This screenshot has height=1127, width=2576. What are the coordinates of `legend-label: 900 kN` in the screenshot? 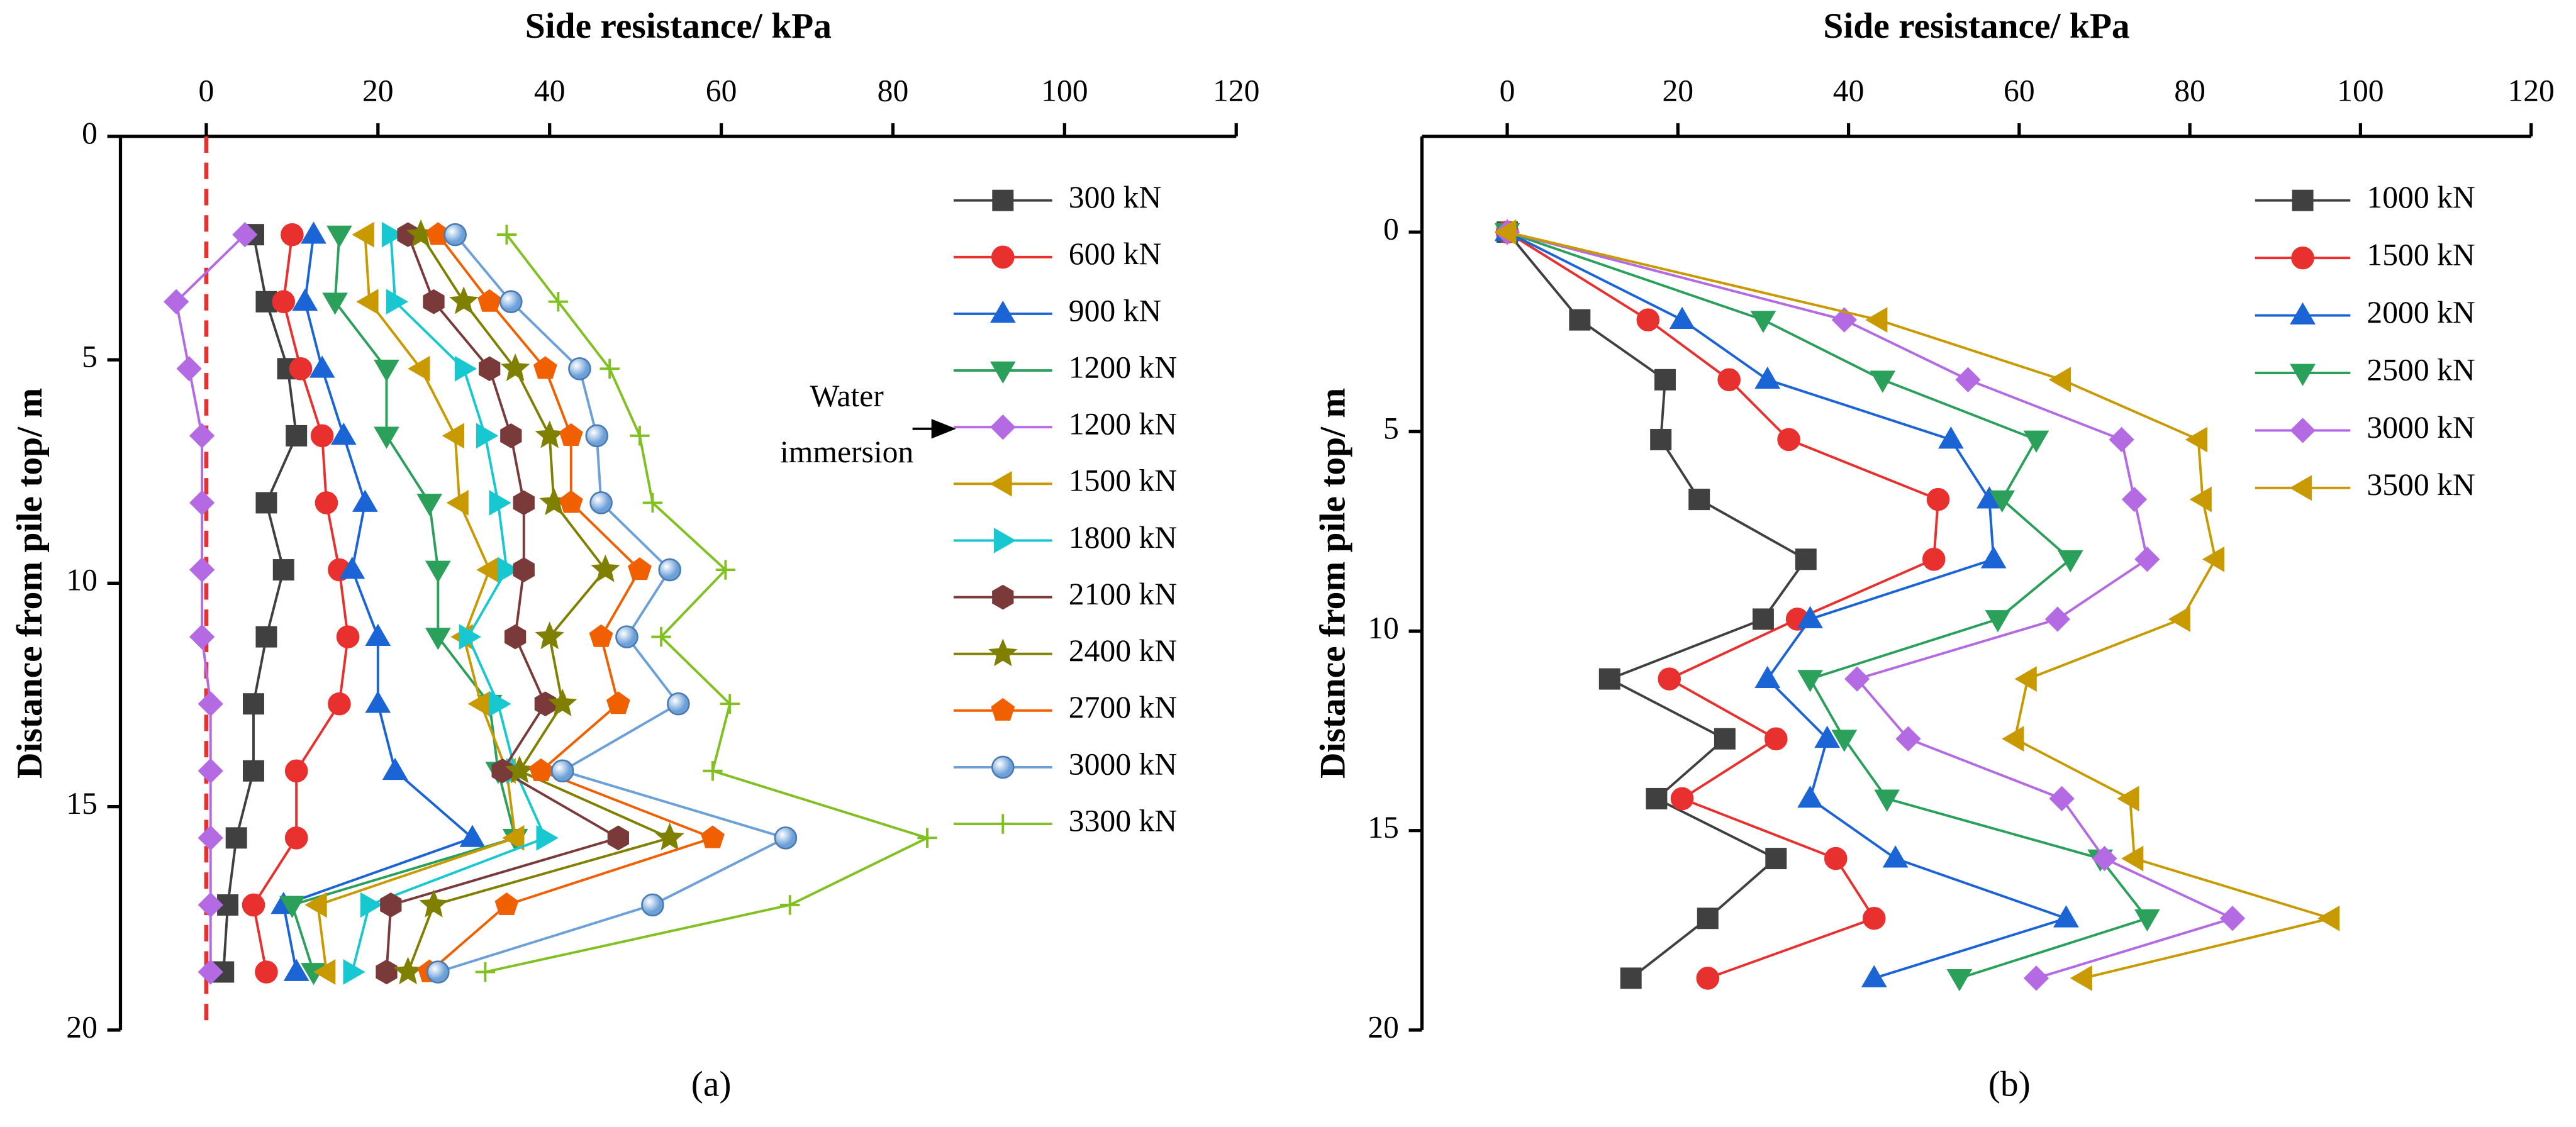 It's located at (1115, 310).